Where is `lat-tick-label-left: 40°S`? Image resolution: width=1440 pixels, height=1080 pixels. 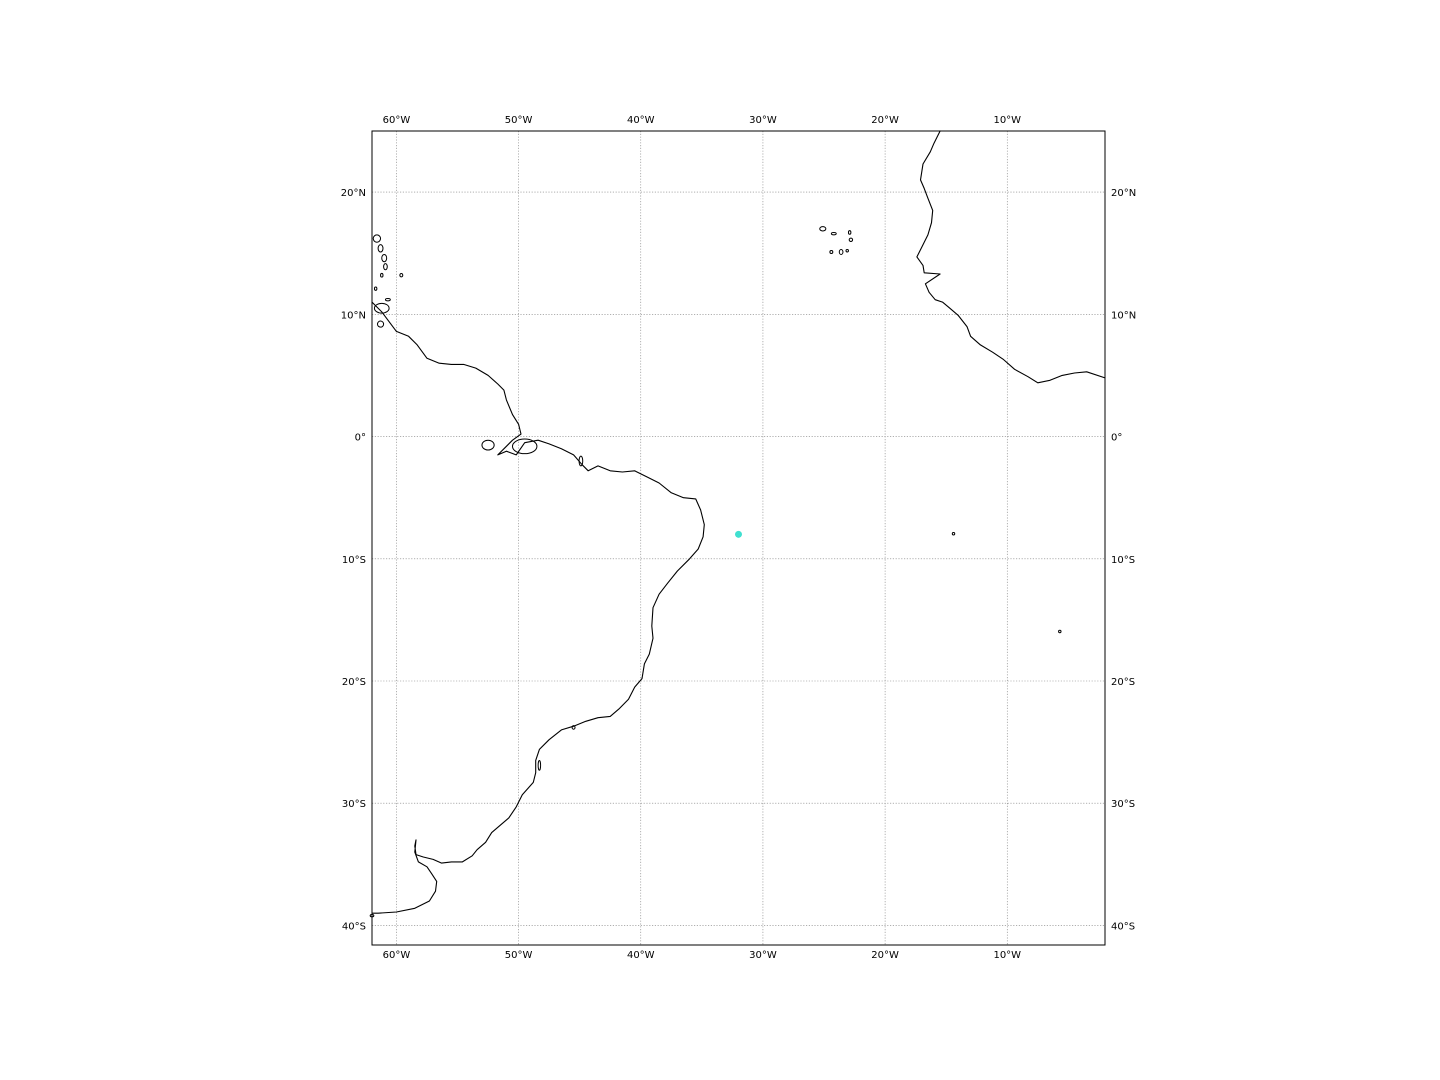
lat-tick-label-left: 40°S is located at coordinates (354, 926).